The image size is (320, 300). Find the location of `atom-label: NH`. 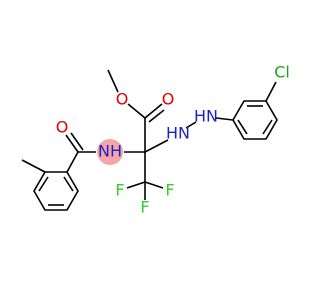

atom-label: NH is located at coordinates (110, 151).